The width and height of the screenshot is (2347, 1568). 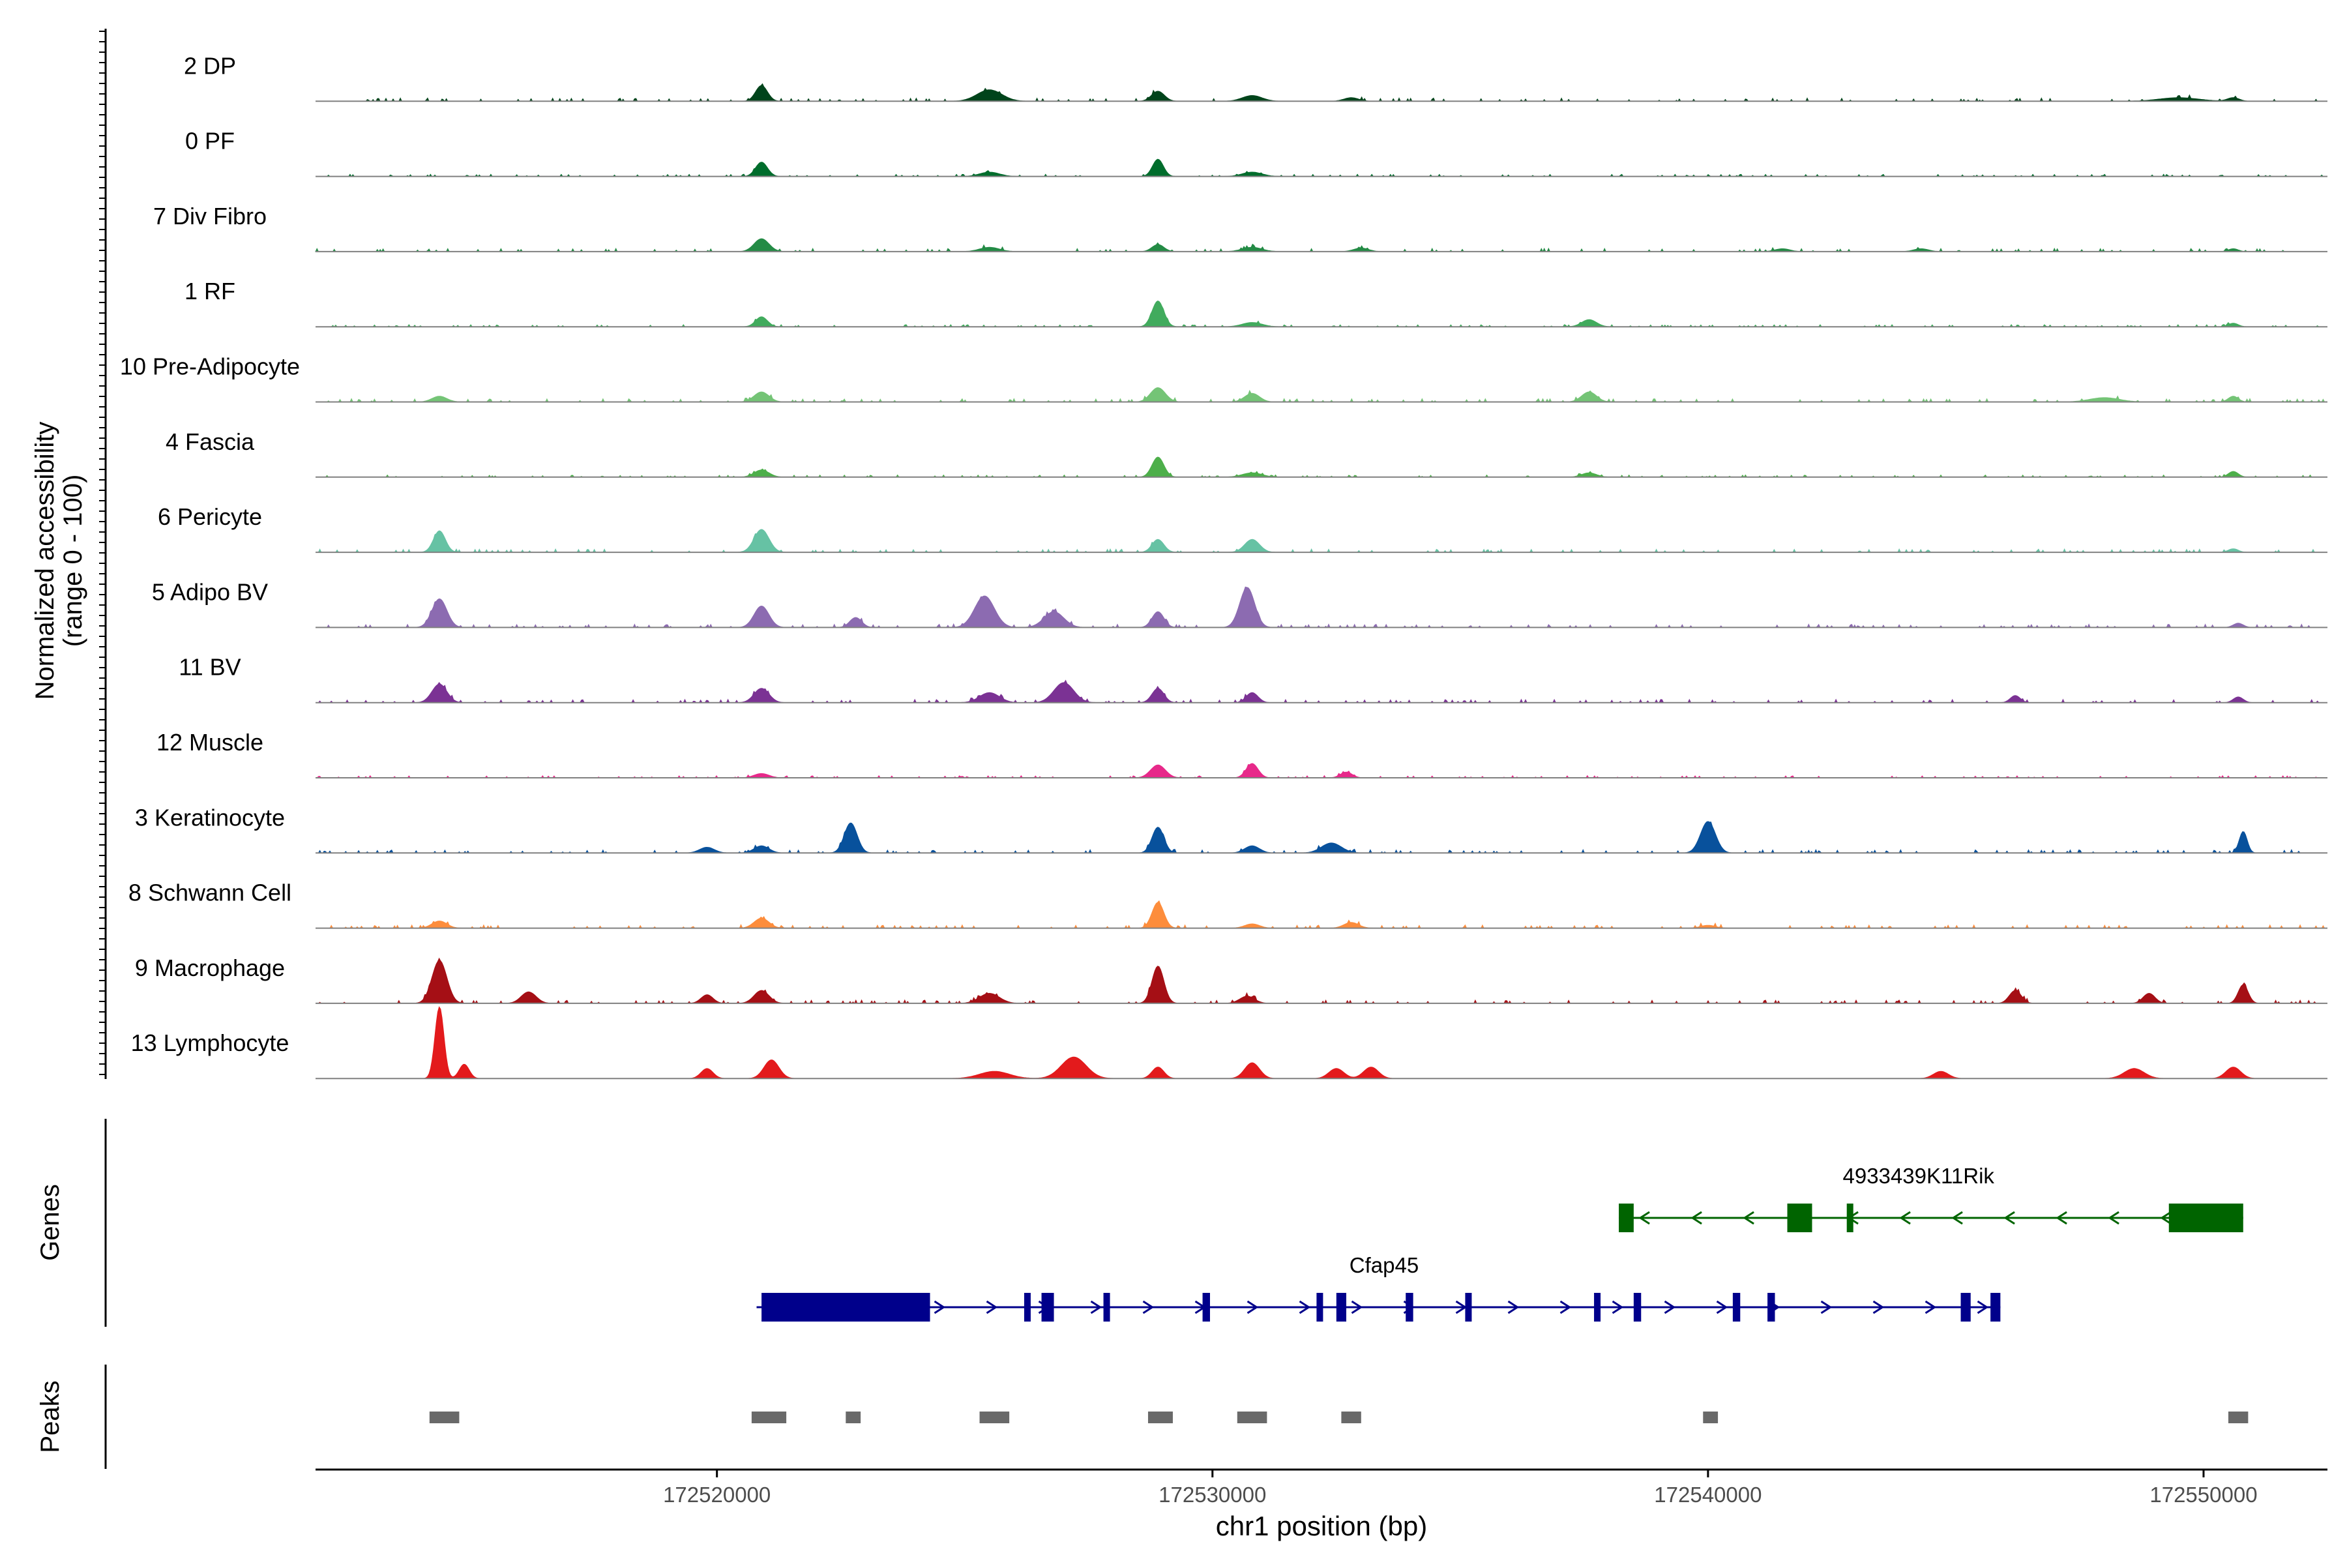 What do you see at coordinates (1231, 829) in the screenshot?
I see `coverage-track: 3 Keratinocyte` at bounding box center [1231, 829].